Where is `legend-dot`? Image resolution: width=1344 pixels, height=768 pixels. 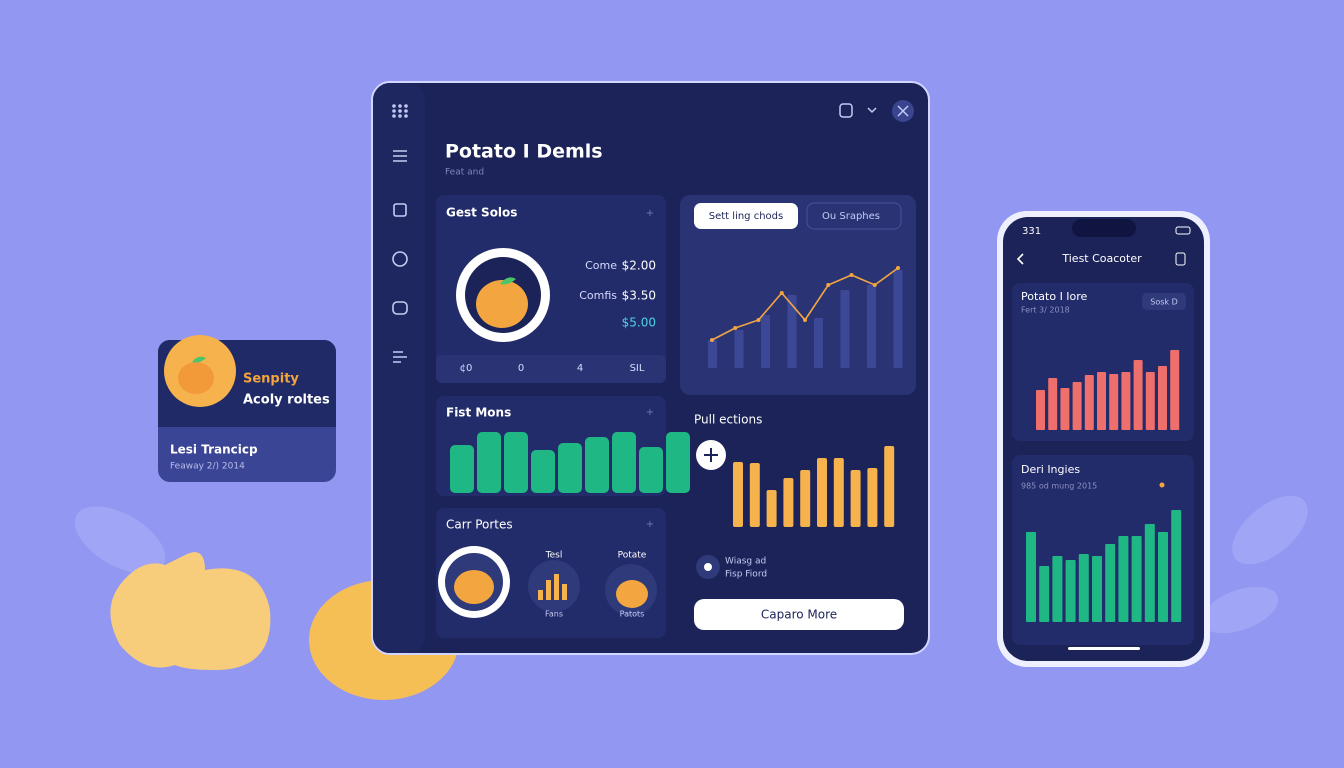
legend-dot is located at coordinates (1162, 485).